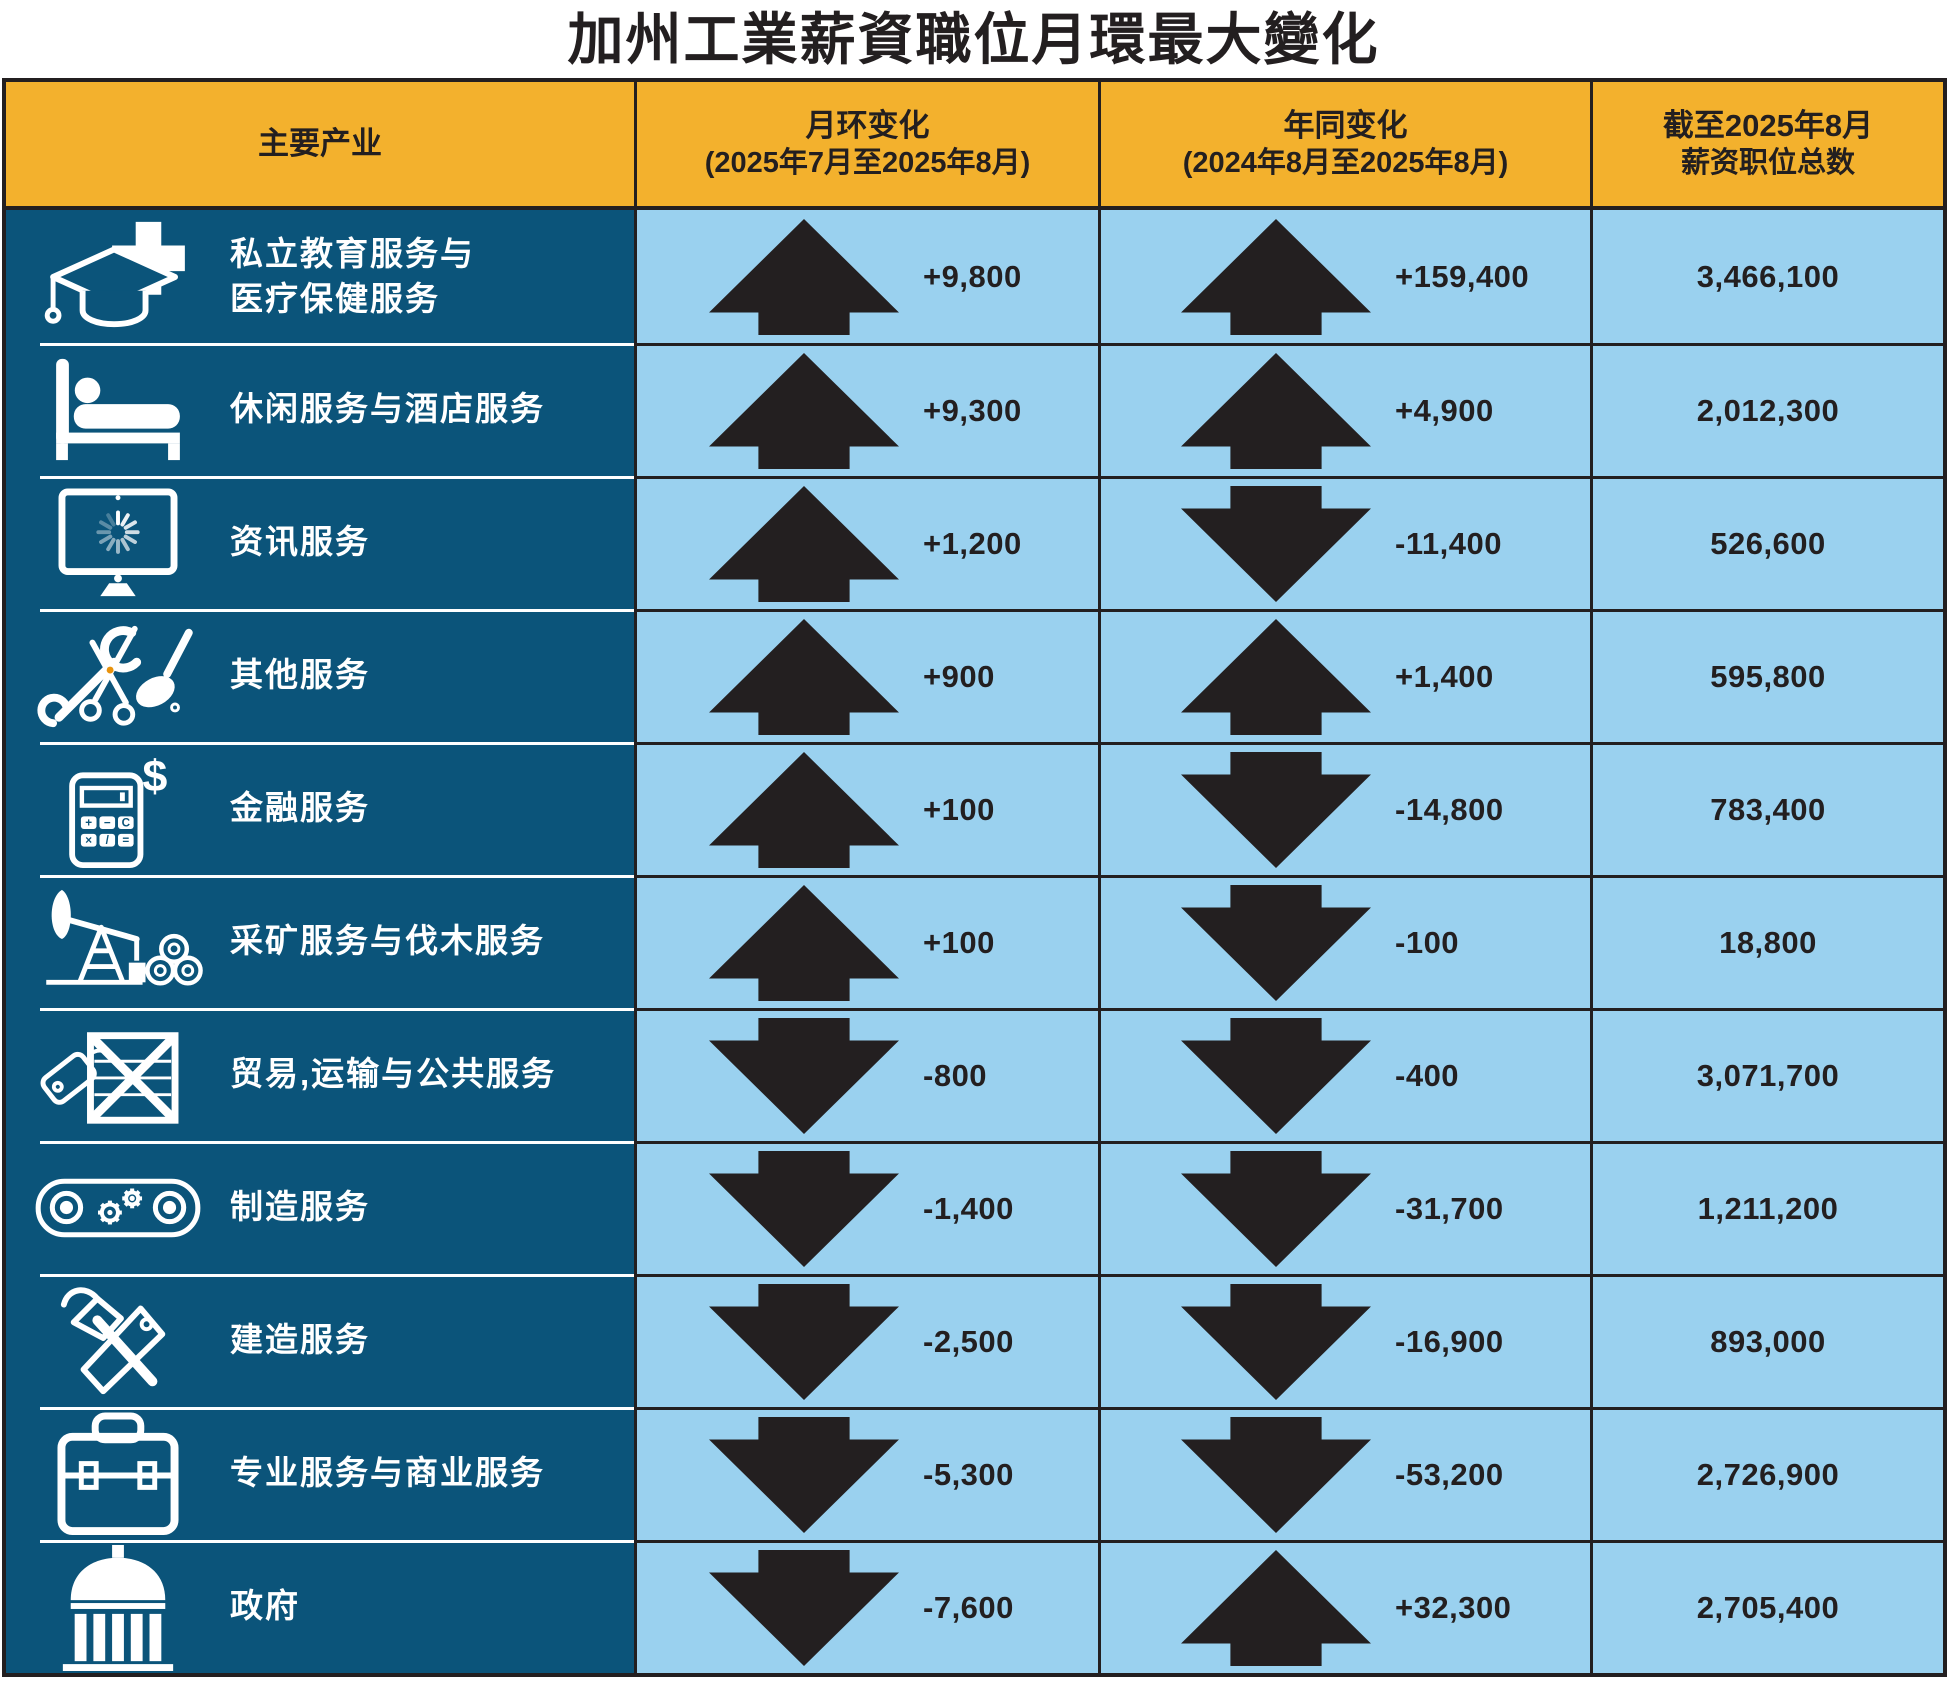  What do you see at coordinates (1768, 1208) in the screenshot?
I see `total-jobs-value: 1,211,200` at bounding box center [1768, 1208].